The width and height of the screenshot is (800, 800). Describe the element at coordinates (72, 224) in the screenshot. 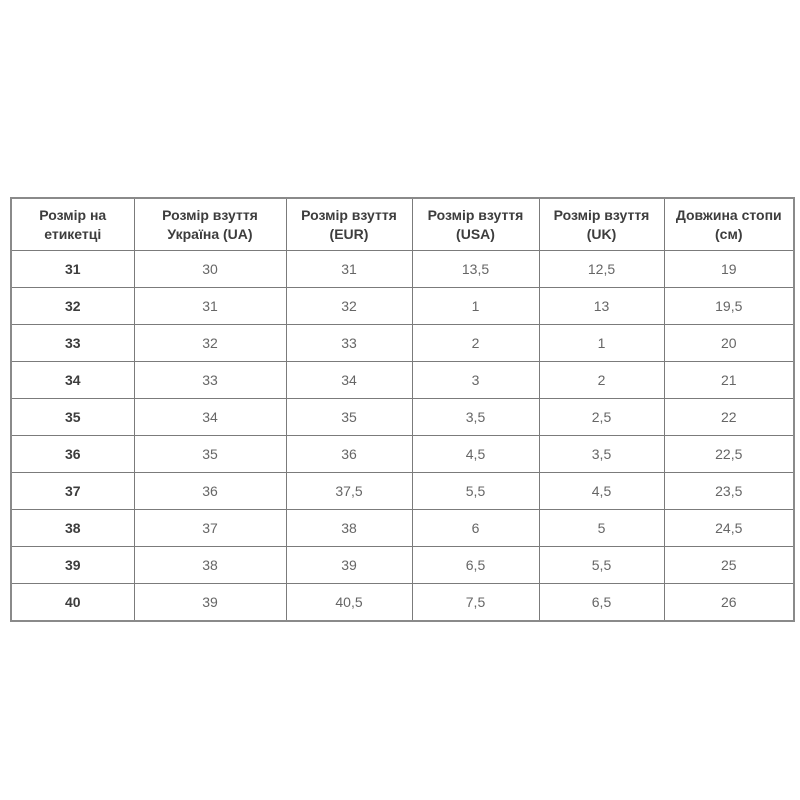

I see `column-header: Розмір на етикетці` at that location.